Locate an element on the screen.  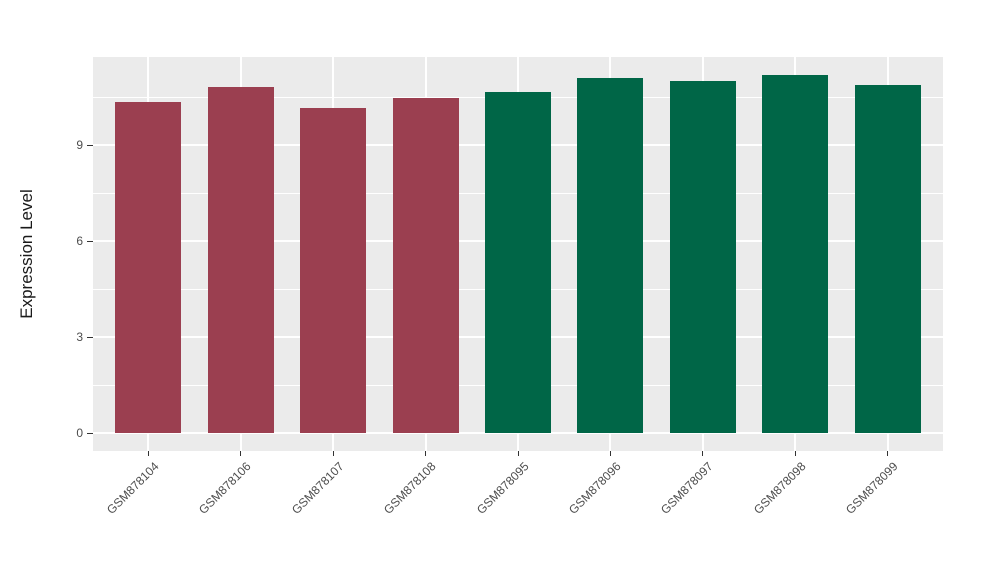
x-tick-label: GSM878097 is located at coordinates (687, 488).